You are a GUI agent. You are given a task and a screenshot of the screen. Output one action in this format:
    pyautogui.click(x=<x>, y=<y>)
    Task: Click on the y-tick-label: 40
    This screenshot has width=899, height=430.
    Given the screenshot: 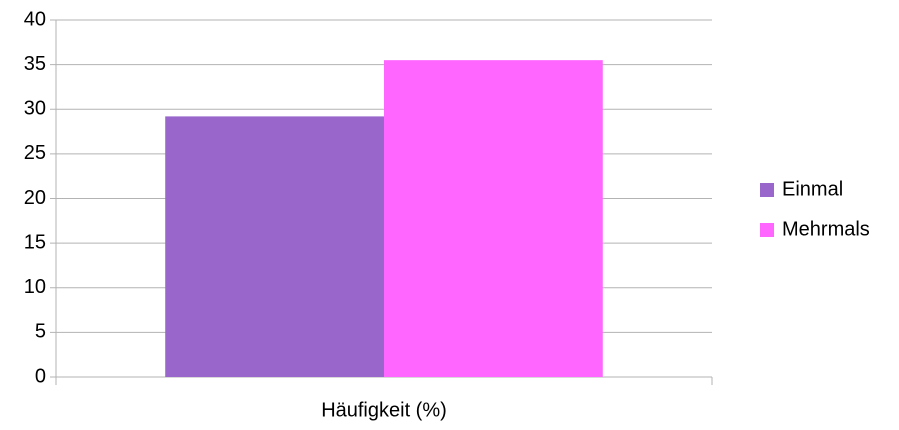 What is the action you would take?
    pyautogui.click(x=35, y=19)
    